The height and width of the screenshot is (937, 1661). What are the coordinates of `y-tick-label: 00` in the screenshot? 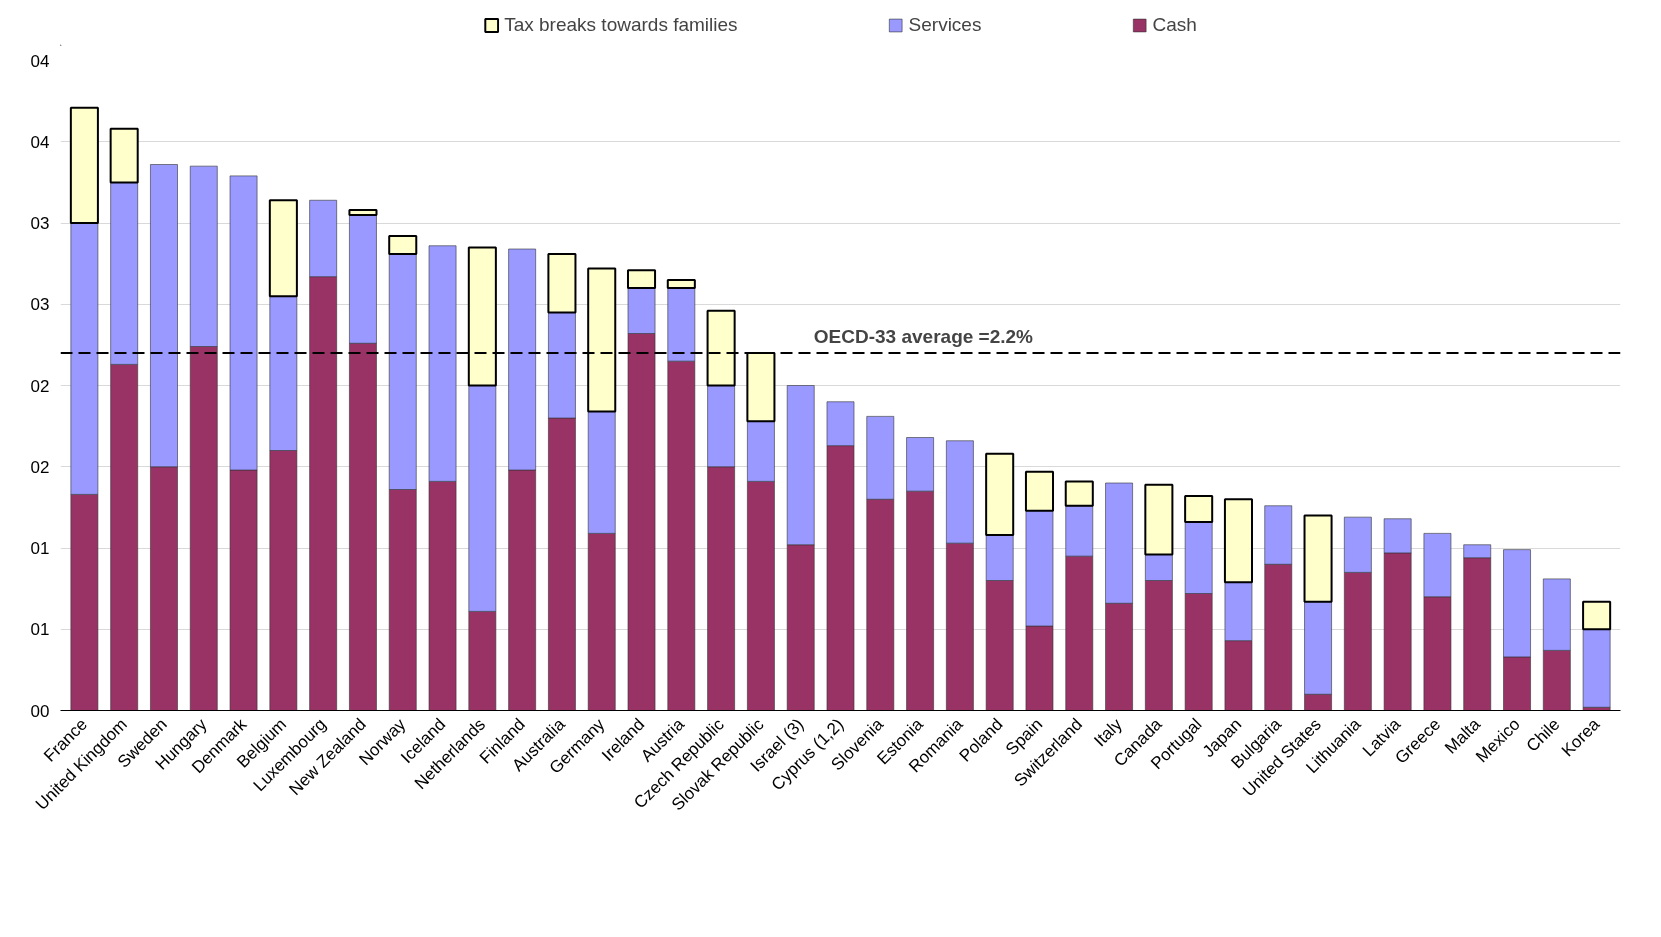 It's located at (40, 711).